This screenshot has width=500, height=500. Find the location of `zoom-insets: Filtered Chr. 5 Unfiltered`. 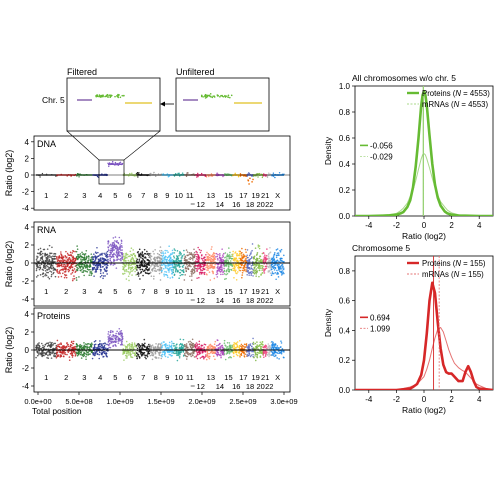

zoom-insets: Filtered Chr. 5 Unfiltered is located at coordinates (156, 114).